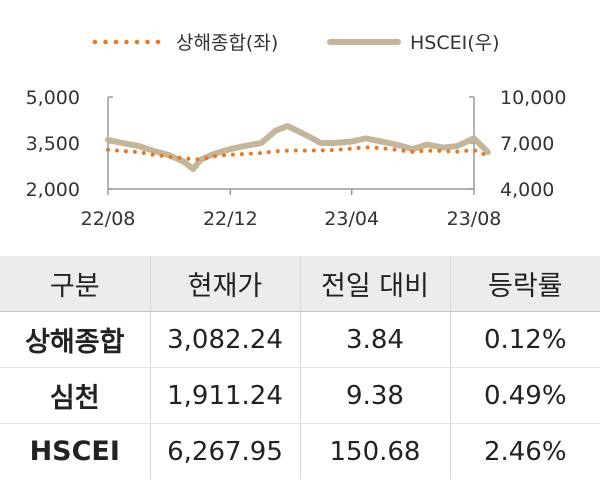 The height and width of the screenshot is (480, 600). What do you see at coordinates (298, 153) in the screenshot?
I see `series-line-shanghai` at bounding box center [298, 153].